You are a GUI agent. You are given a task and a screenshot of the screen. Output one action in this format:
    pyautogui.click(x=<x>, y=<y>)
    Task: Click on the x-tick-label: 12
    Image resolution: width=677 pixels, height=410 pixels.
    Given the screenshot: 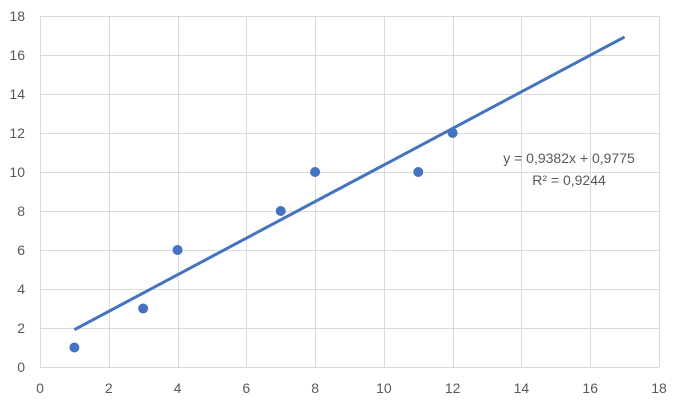 What is the action you would take?
    pyautogui.click(x=453, y=388)
    